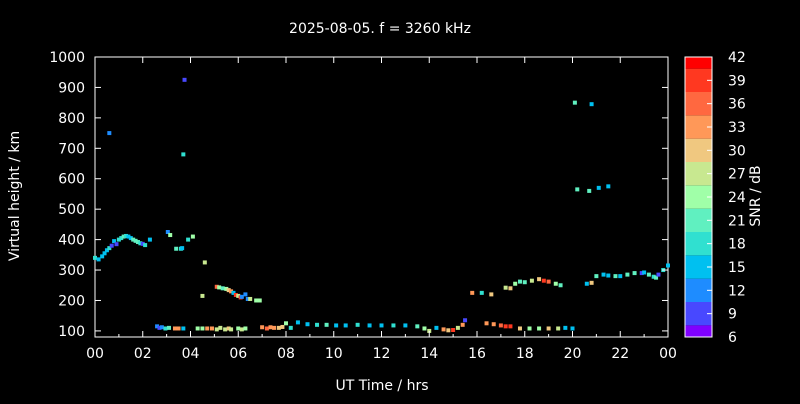 The height and width of the screenshot is (404, 800). I want to click on x-tick-label: 16, so click(477, 354).